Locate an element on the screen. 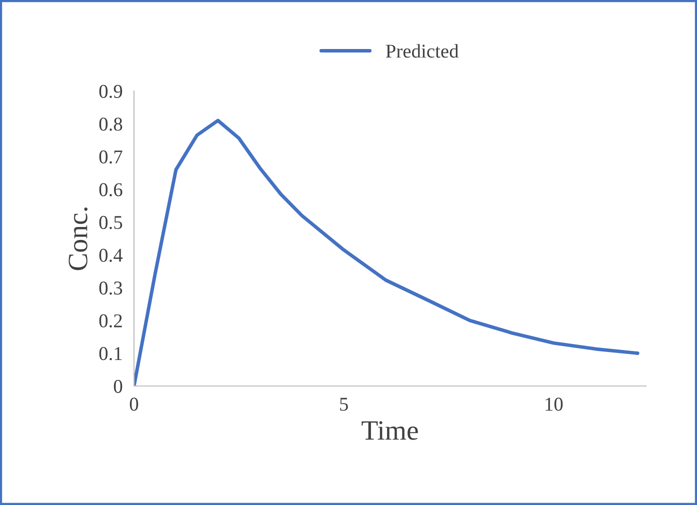 This screenshot has height=505, width=697. x-tick-label: 5 is located at coordinates (344, 404).